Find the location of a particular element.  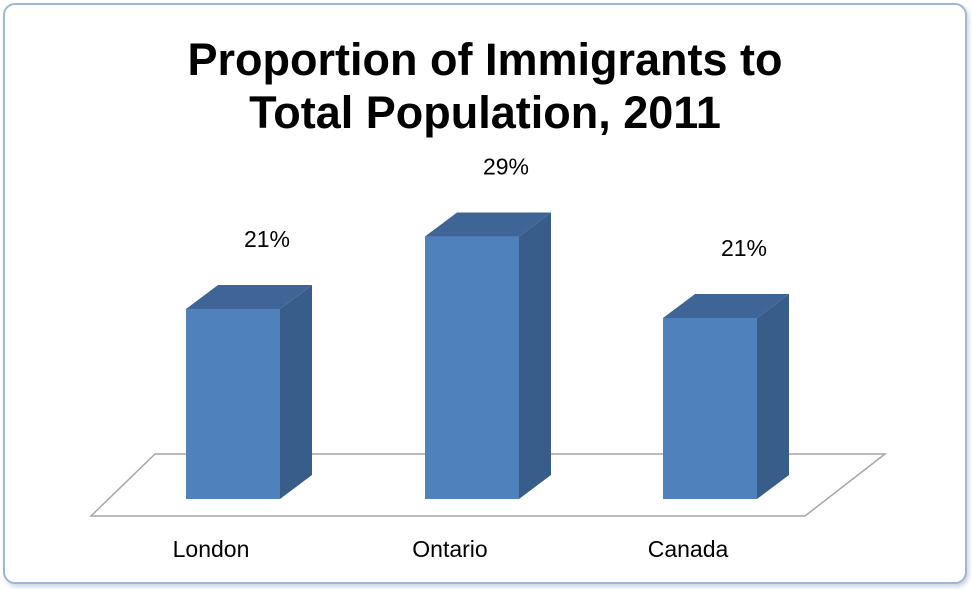

data-label-london: 21% is located at coordinates (267, 239).